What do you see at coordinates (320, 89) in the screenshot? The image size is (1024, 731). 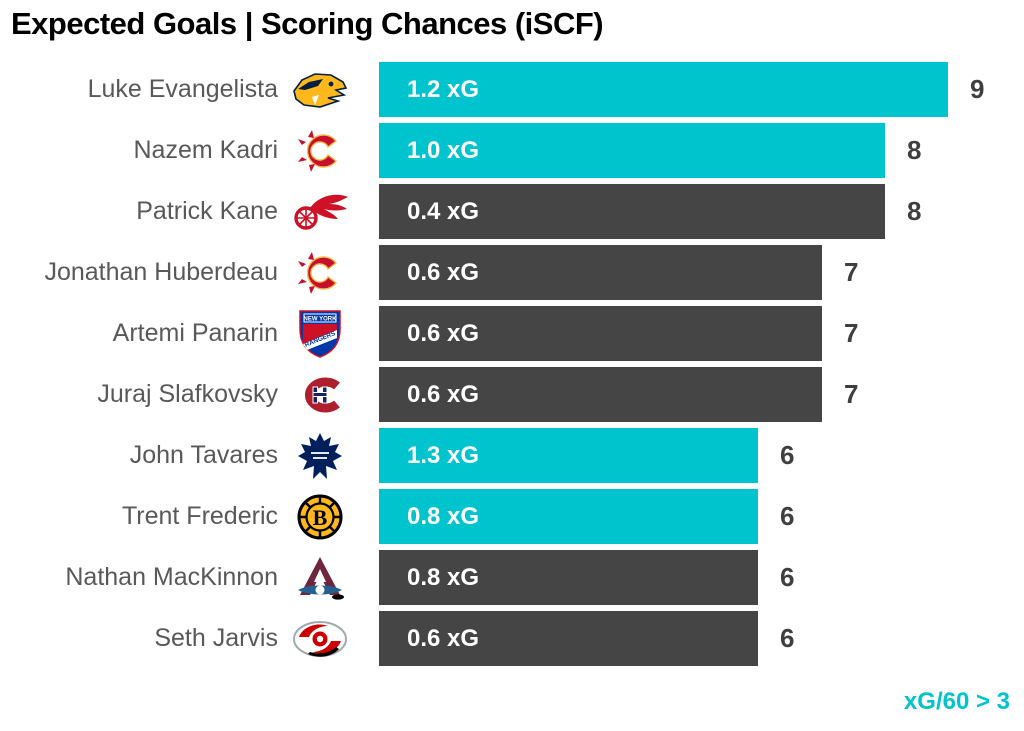 I see `nashville-predators-logo` at bounding box center [320, 89].